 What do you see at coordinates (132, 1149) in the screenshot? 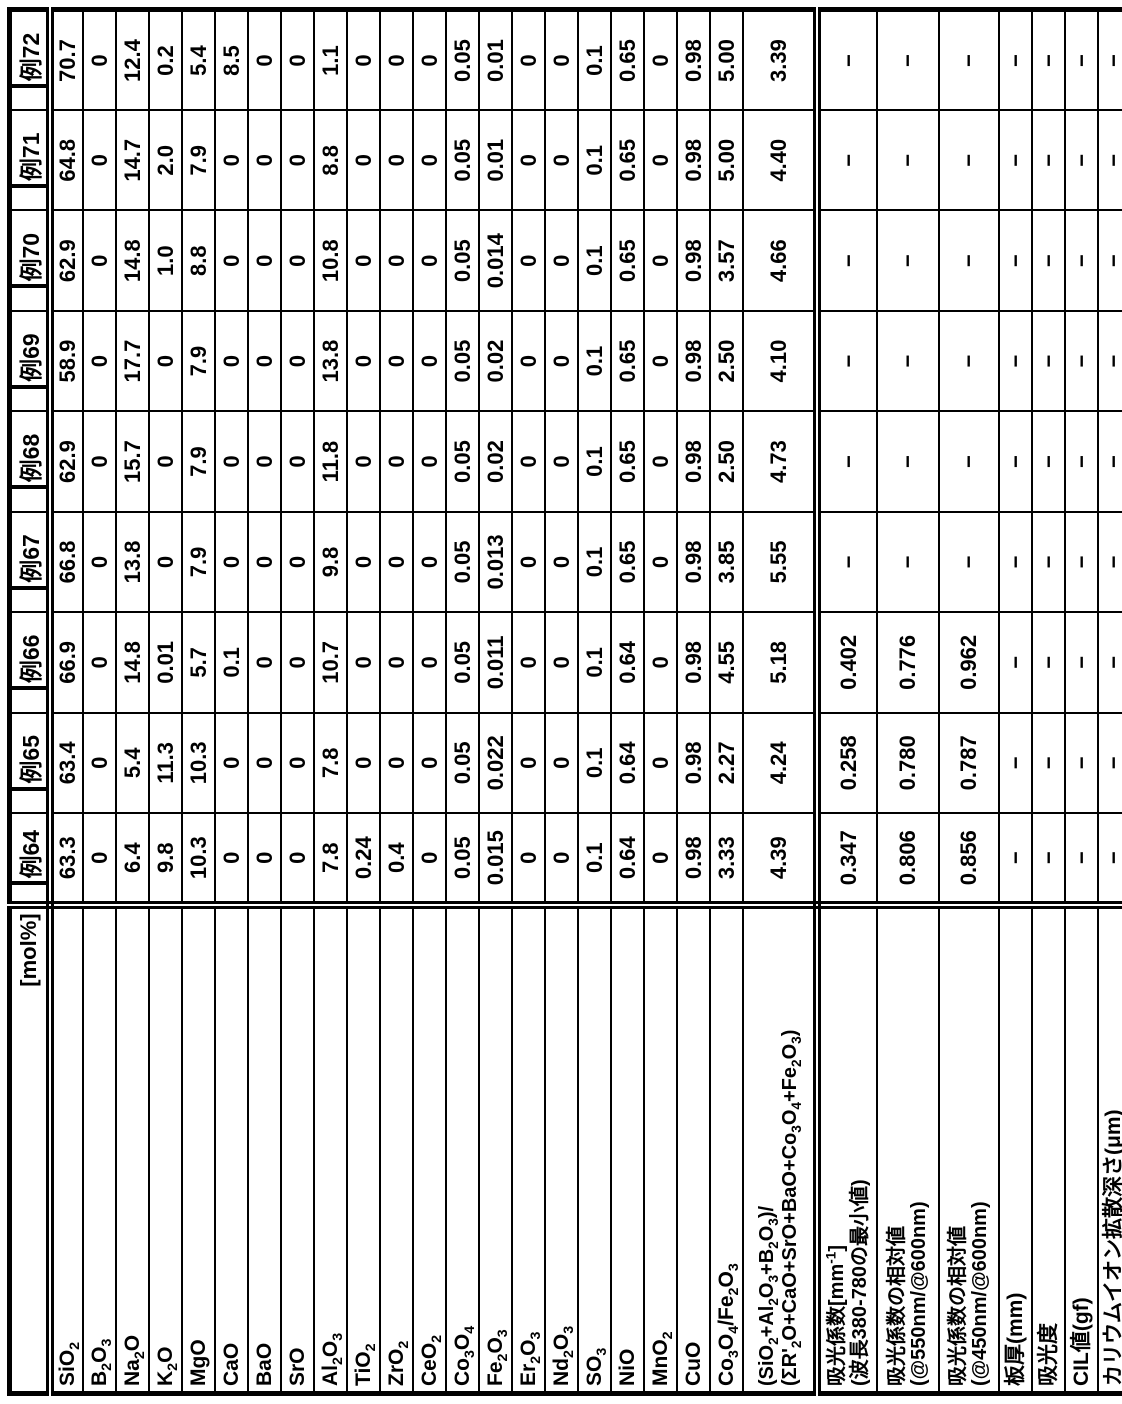
I see `row-label: Na2O` at bounding box center [132, 1149].